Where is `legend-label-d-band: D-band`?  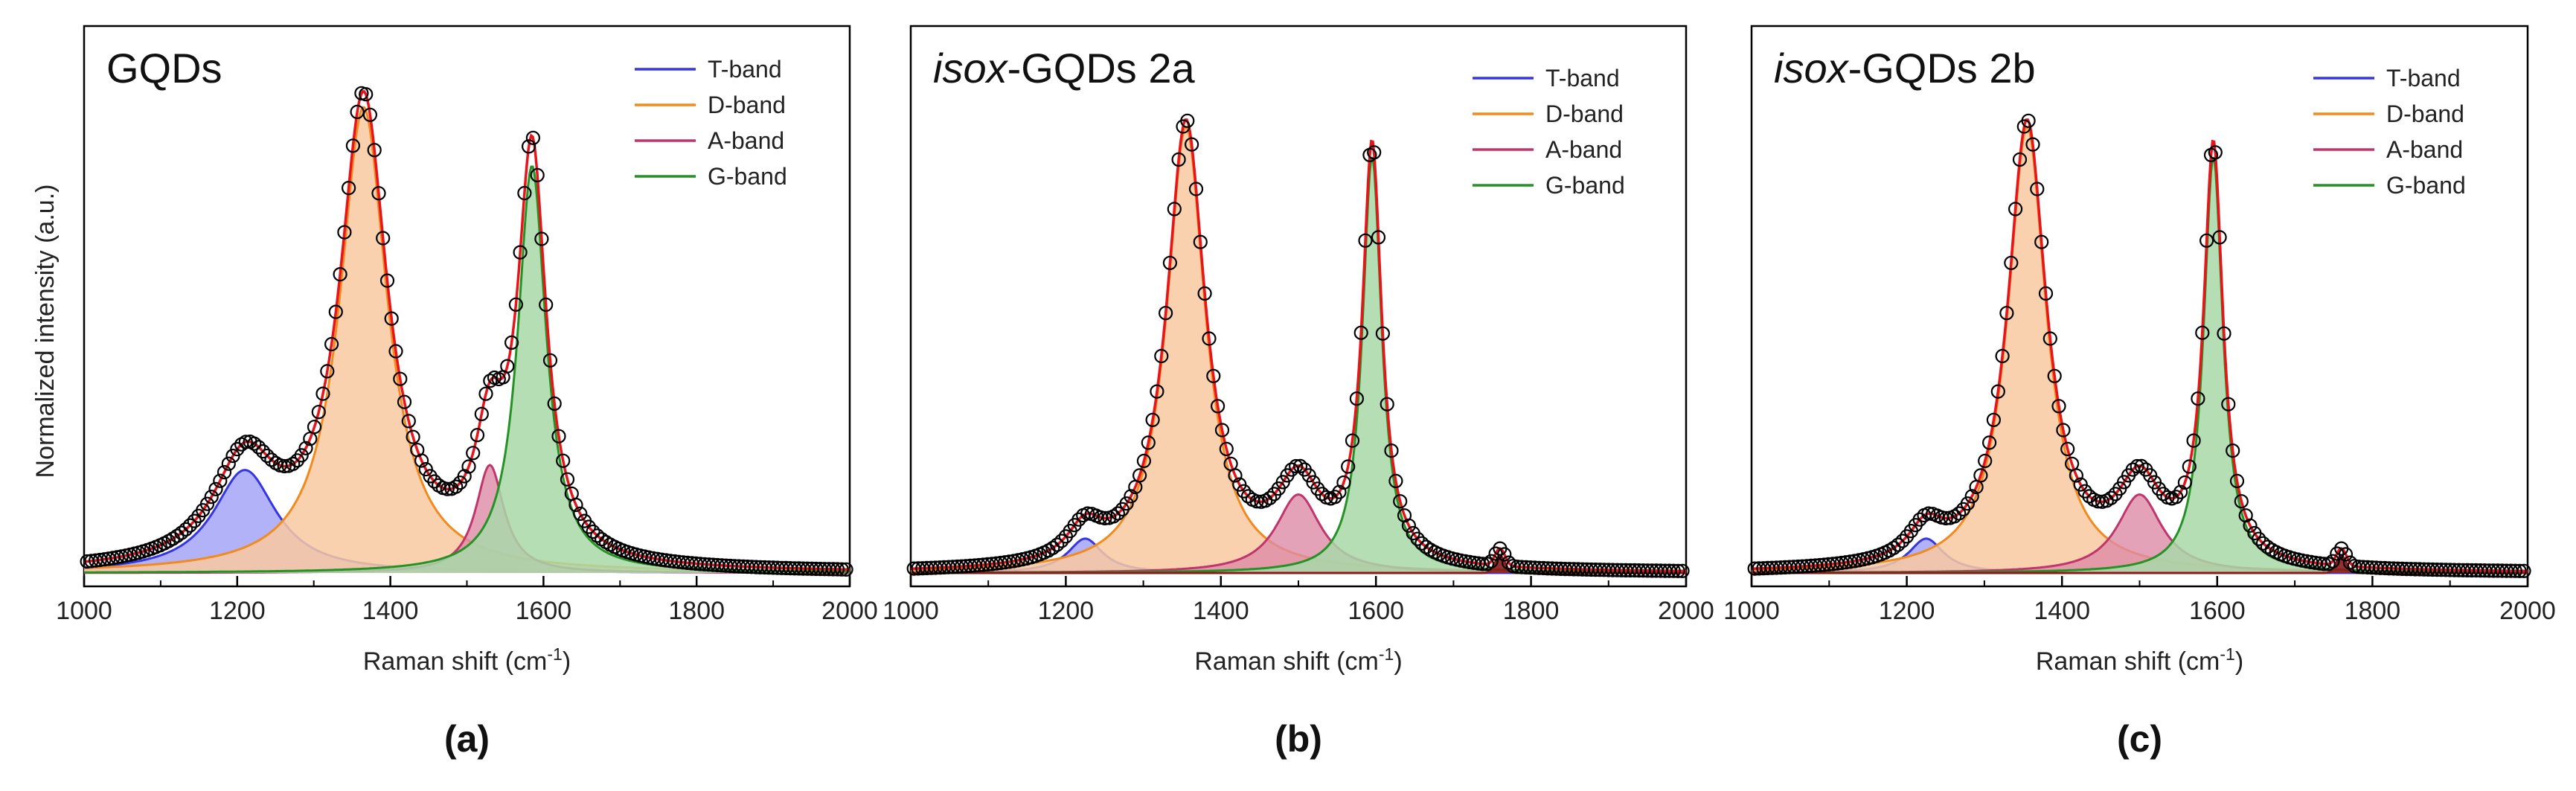 legend-label-d-band: D-band is located at coordinates (2425, 113).